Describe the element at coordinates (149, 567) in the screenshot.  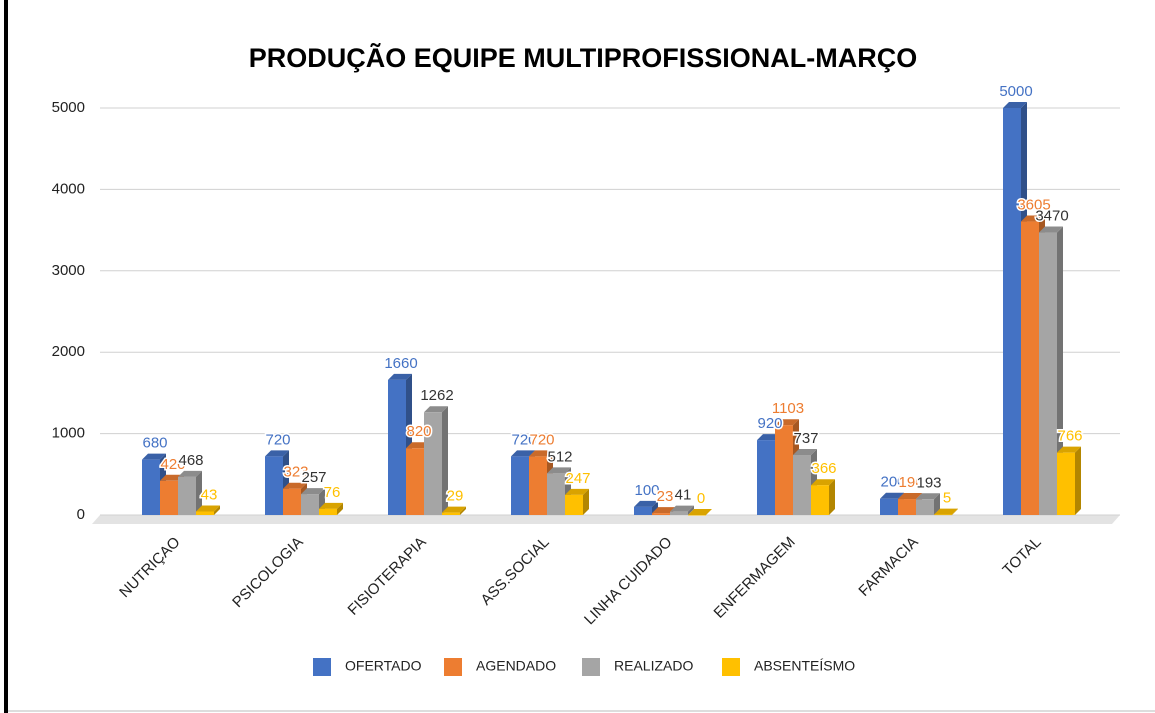
I see `x-tick-label: NUTRIÇAO` at that location.